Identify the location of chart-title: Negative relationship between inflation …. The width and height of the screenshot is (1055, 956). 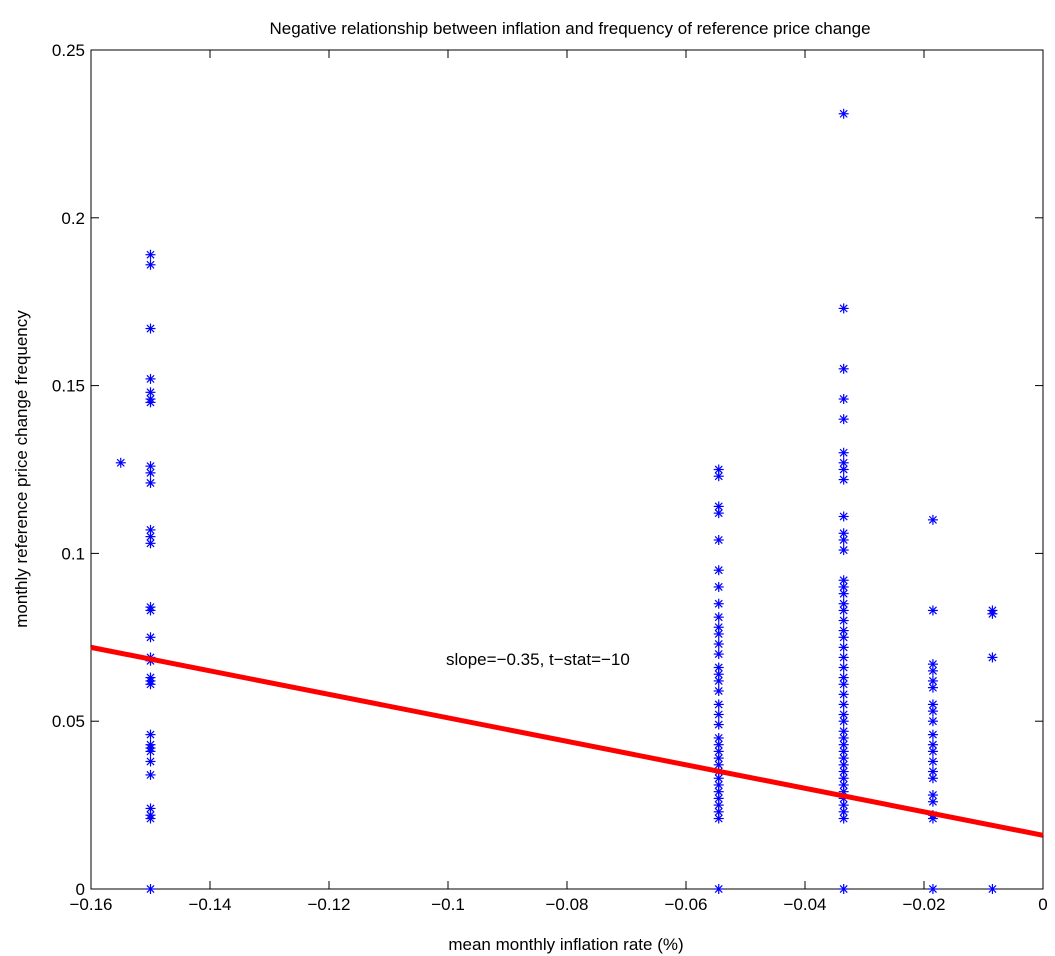
(569, 28).